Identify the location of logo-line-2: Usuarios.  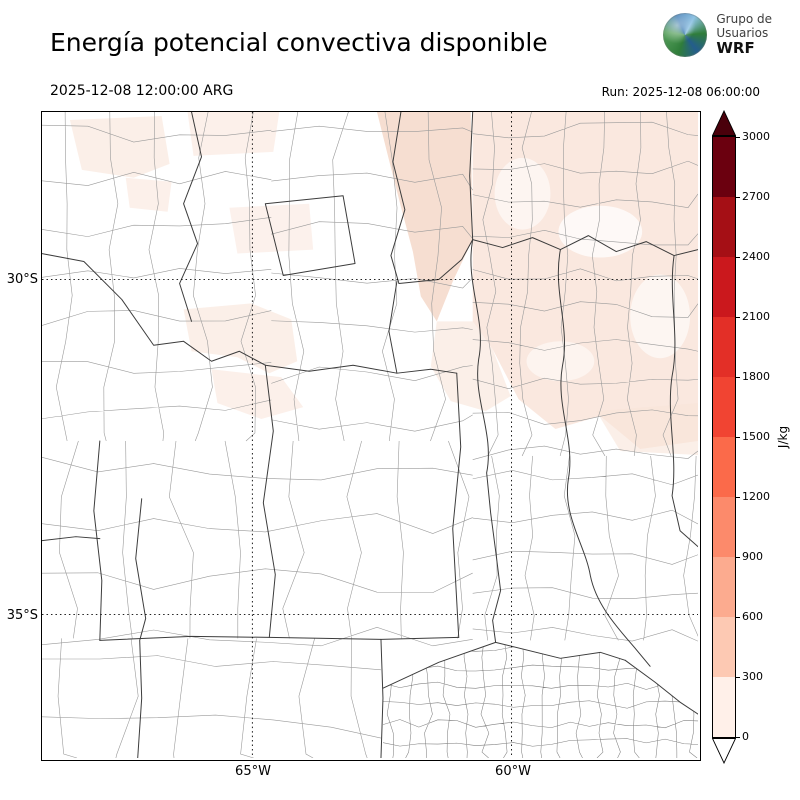
(742, 33).